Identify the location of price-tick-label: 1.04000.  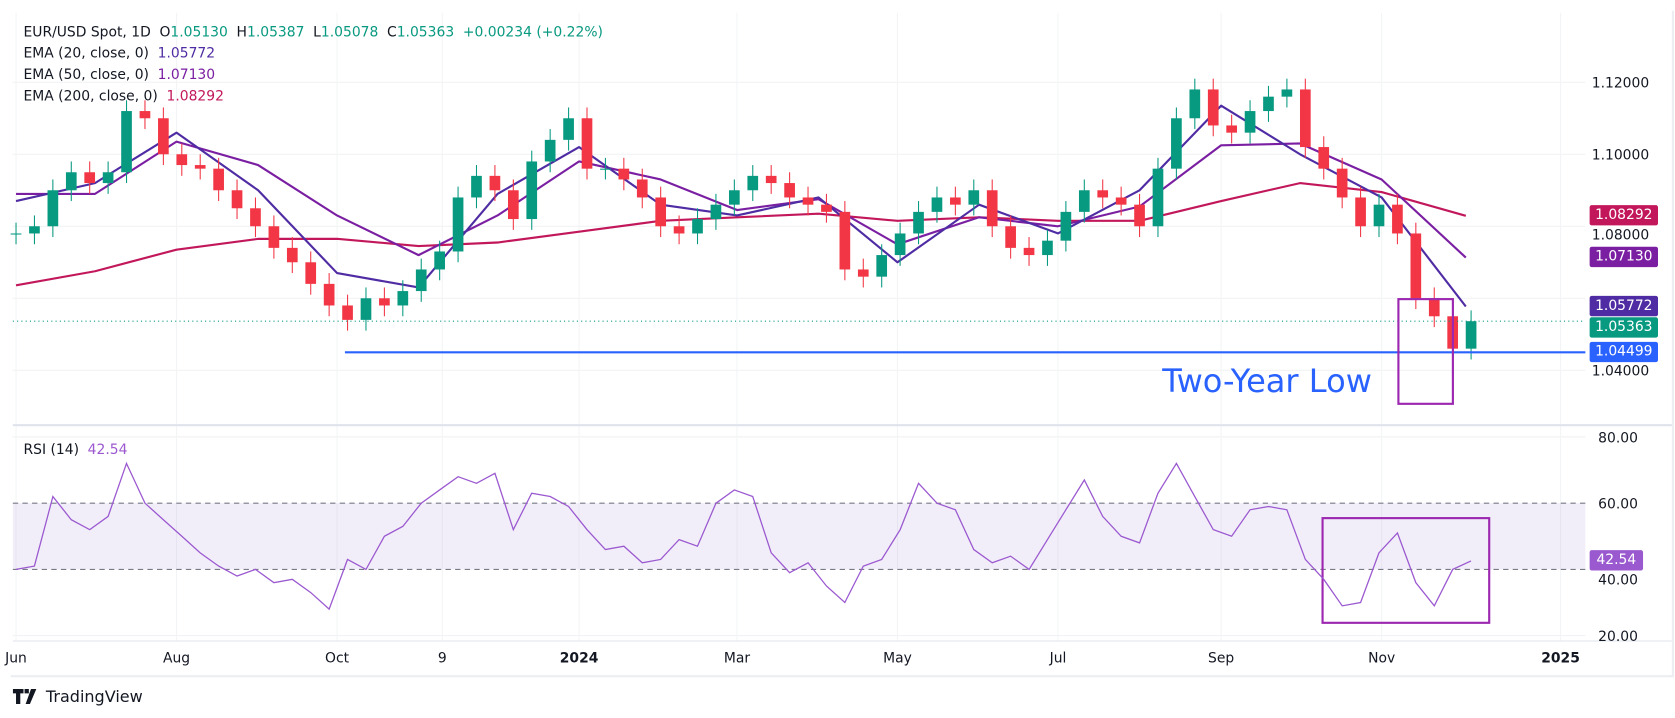
(1620, 372).